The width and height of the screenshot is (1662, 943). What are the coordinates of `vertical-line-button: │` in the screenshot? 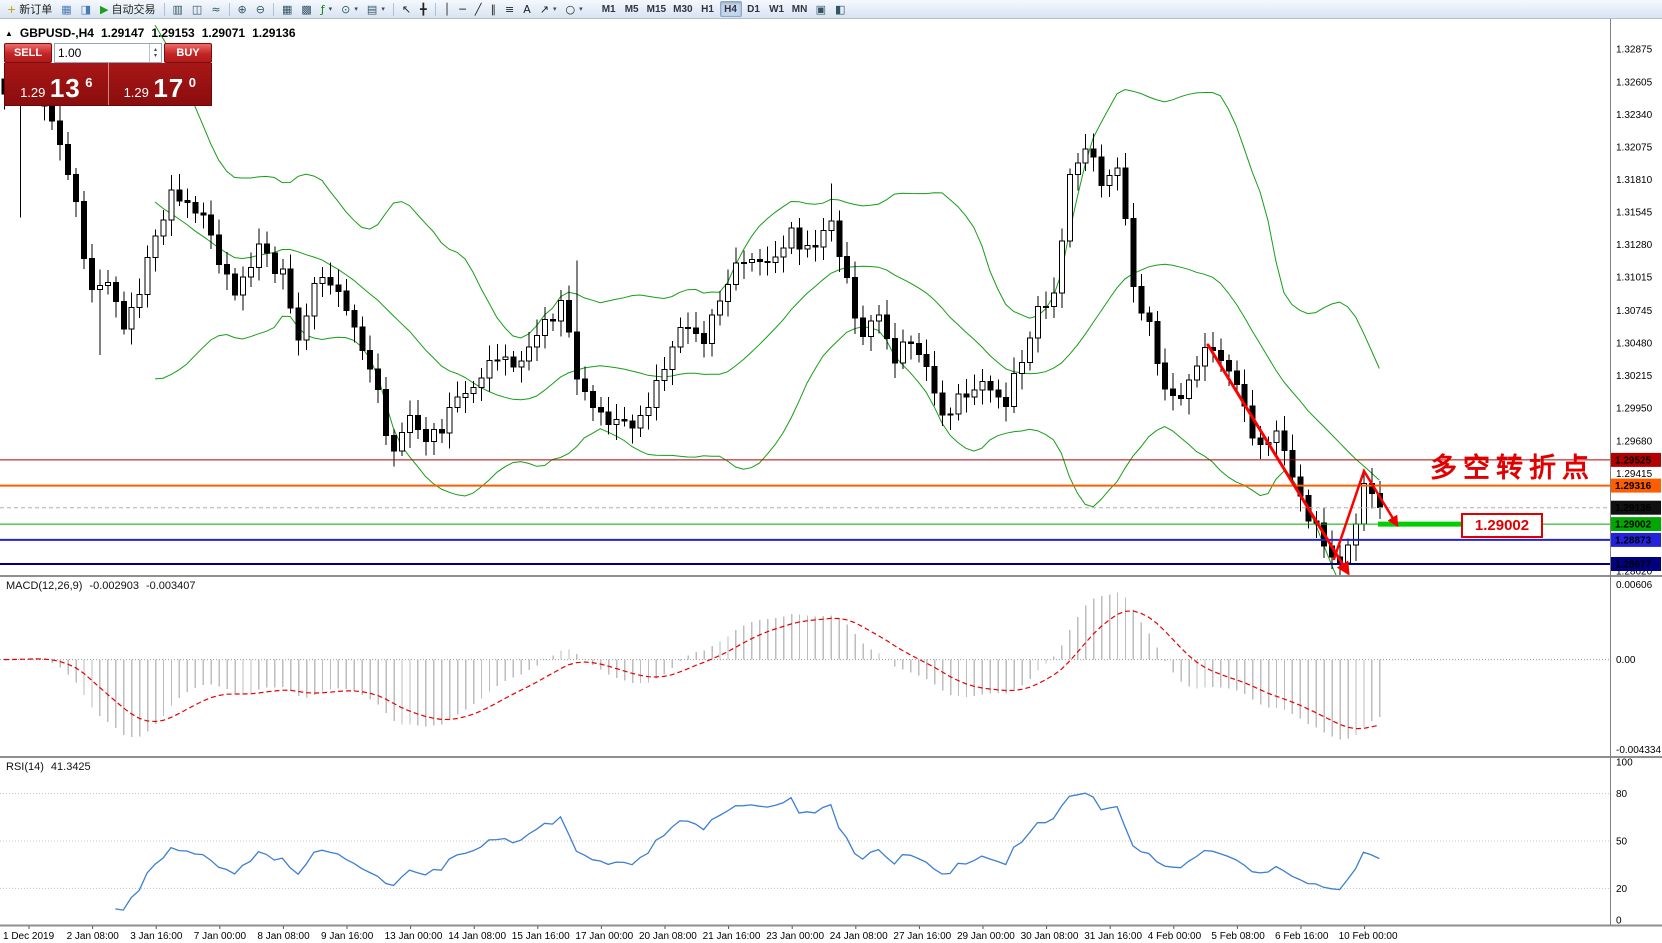 It's located at (447, 9).